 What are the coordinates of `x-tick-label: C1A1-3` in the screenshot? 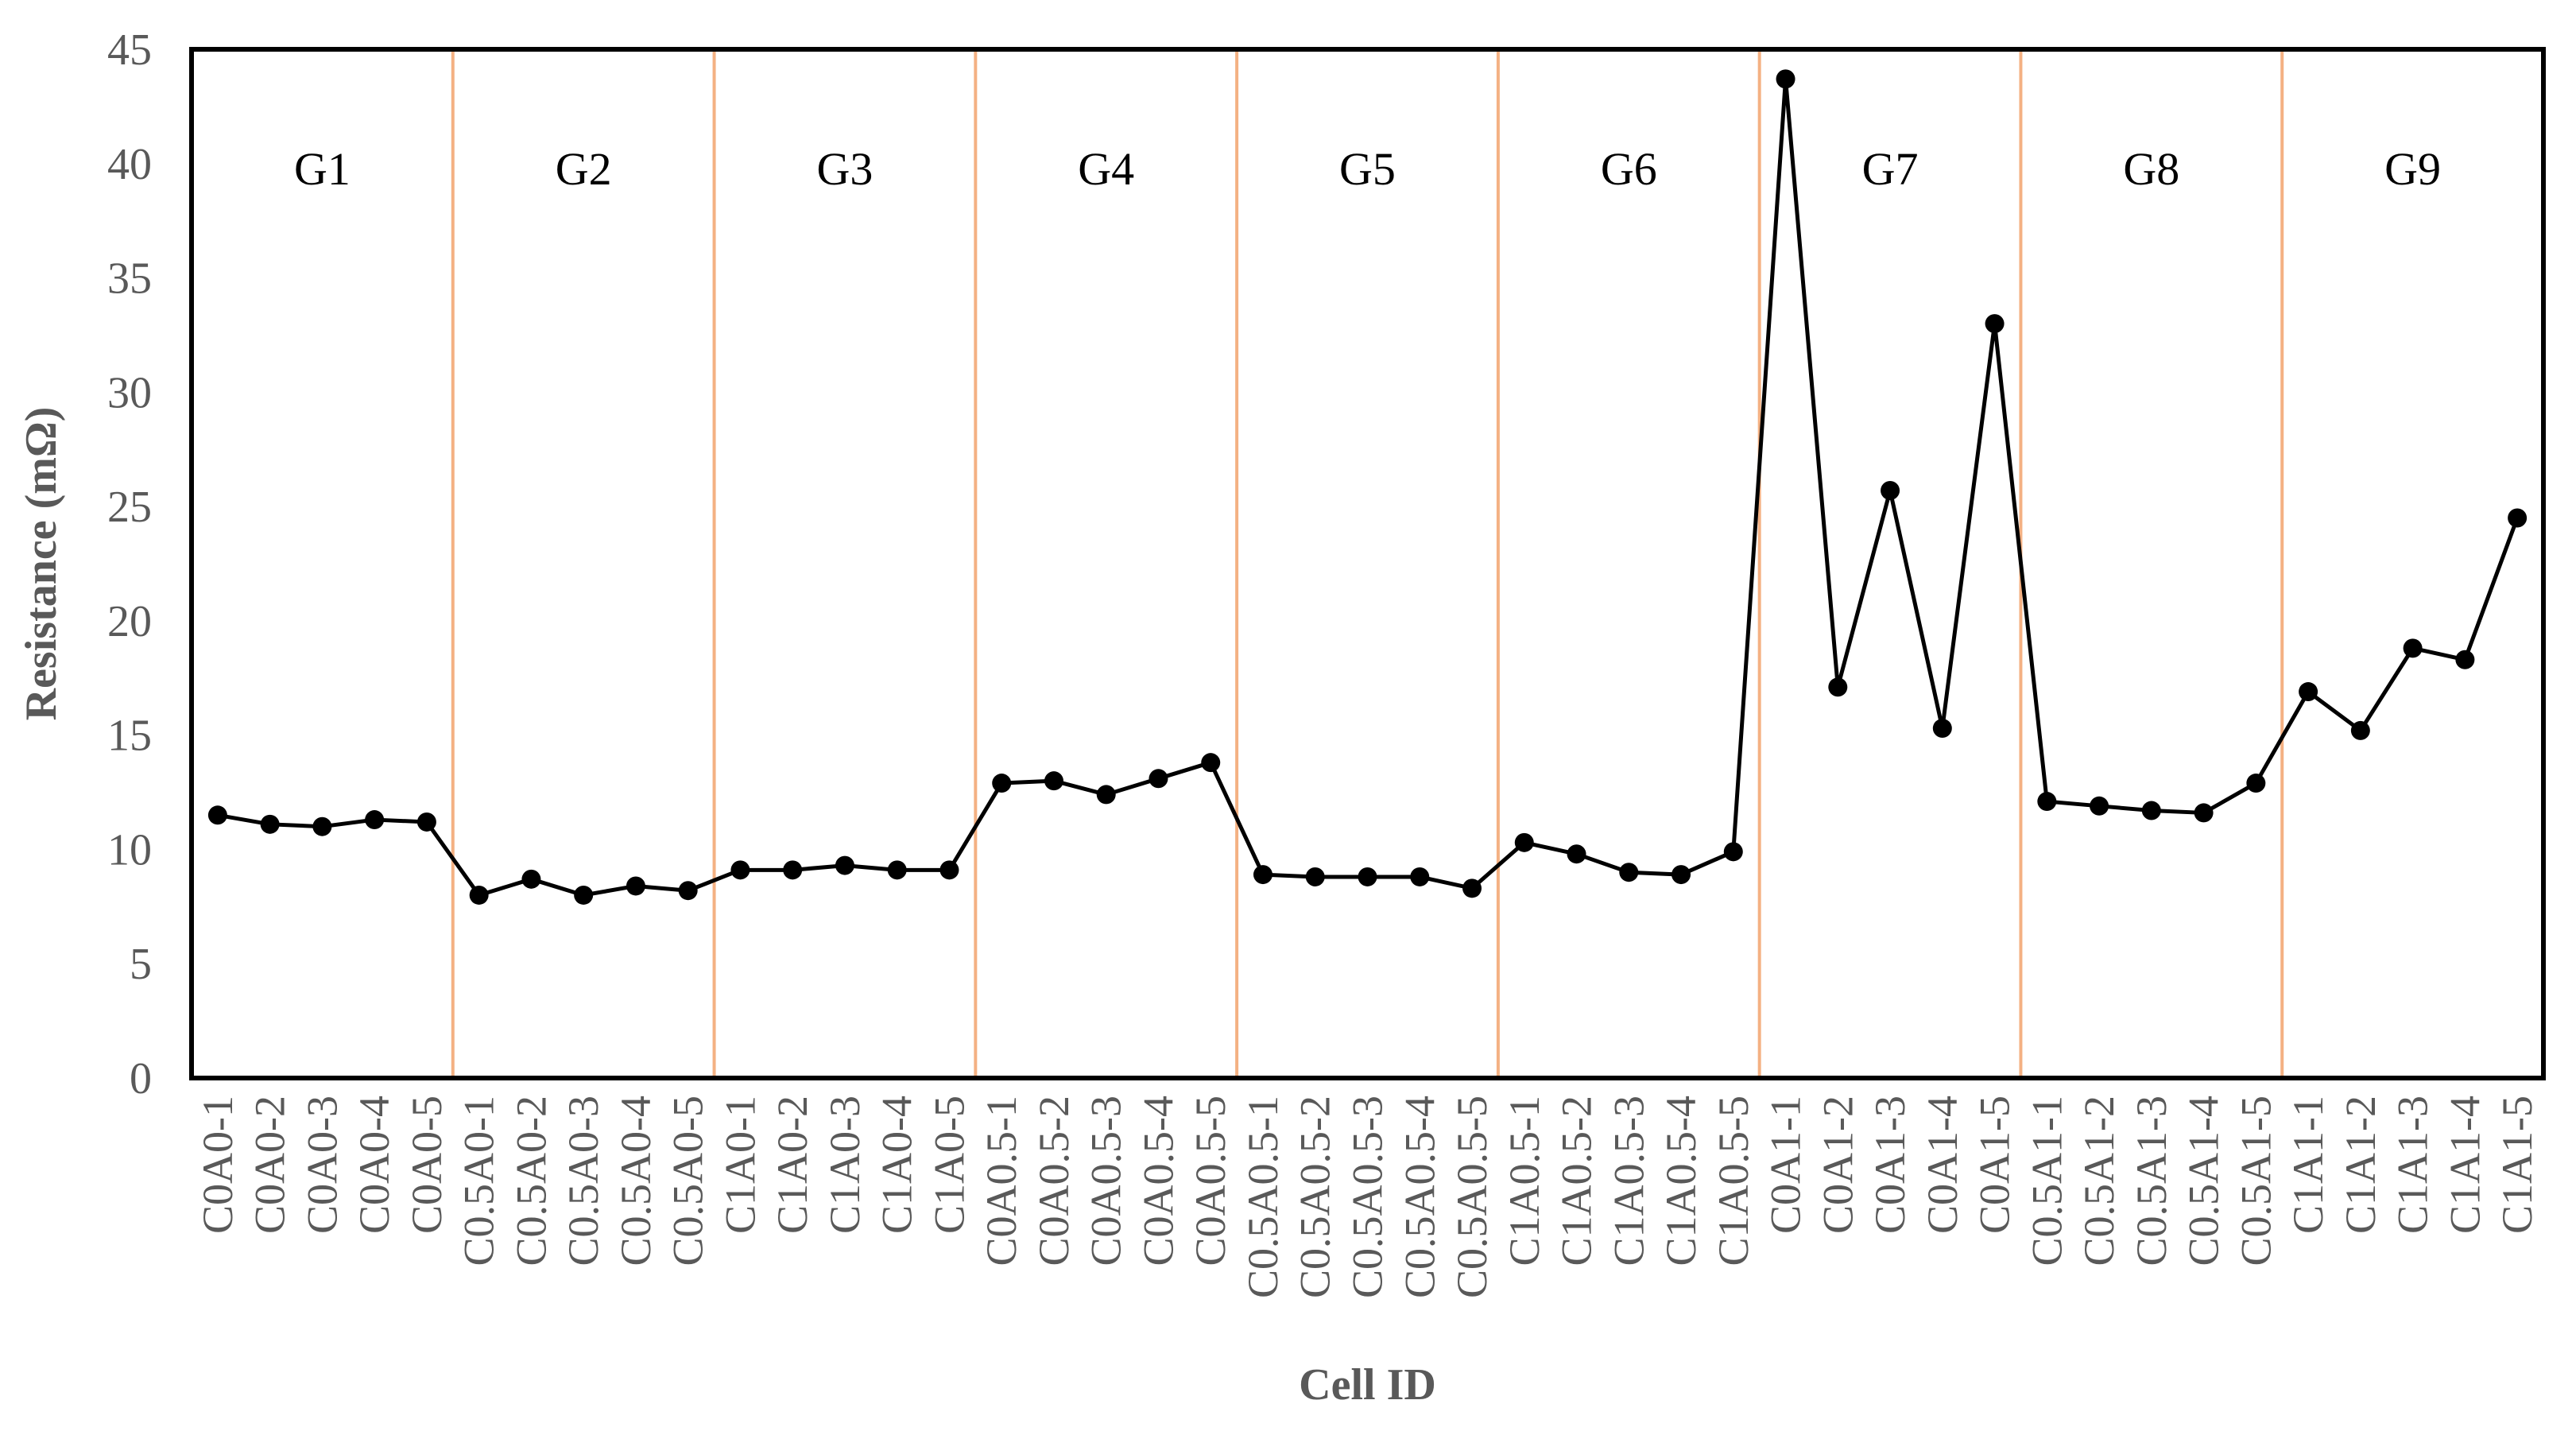 It's located at (2413, 1165).